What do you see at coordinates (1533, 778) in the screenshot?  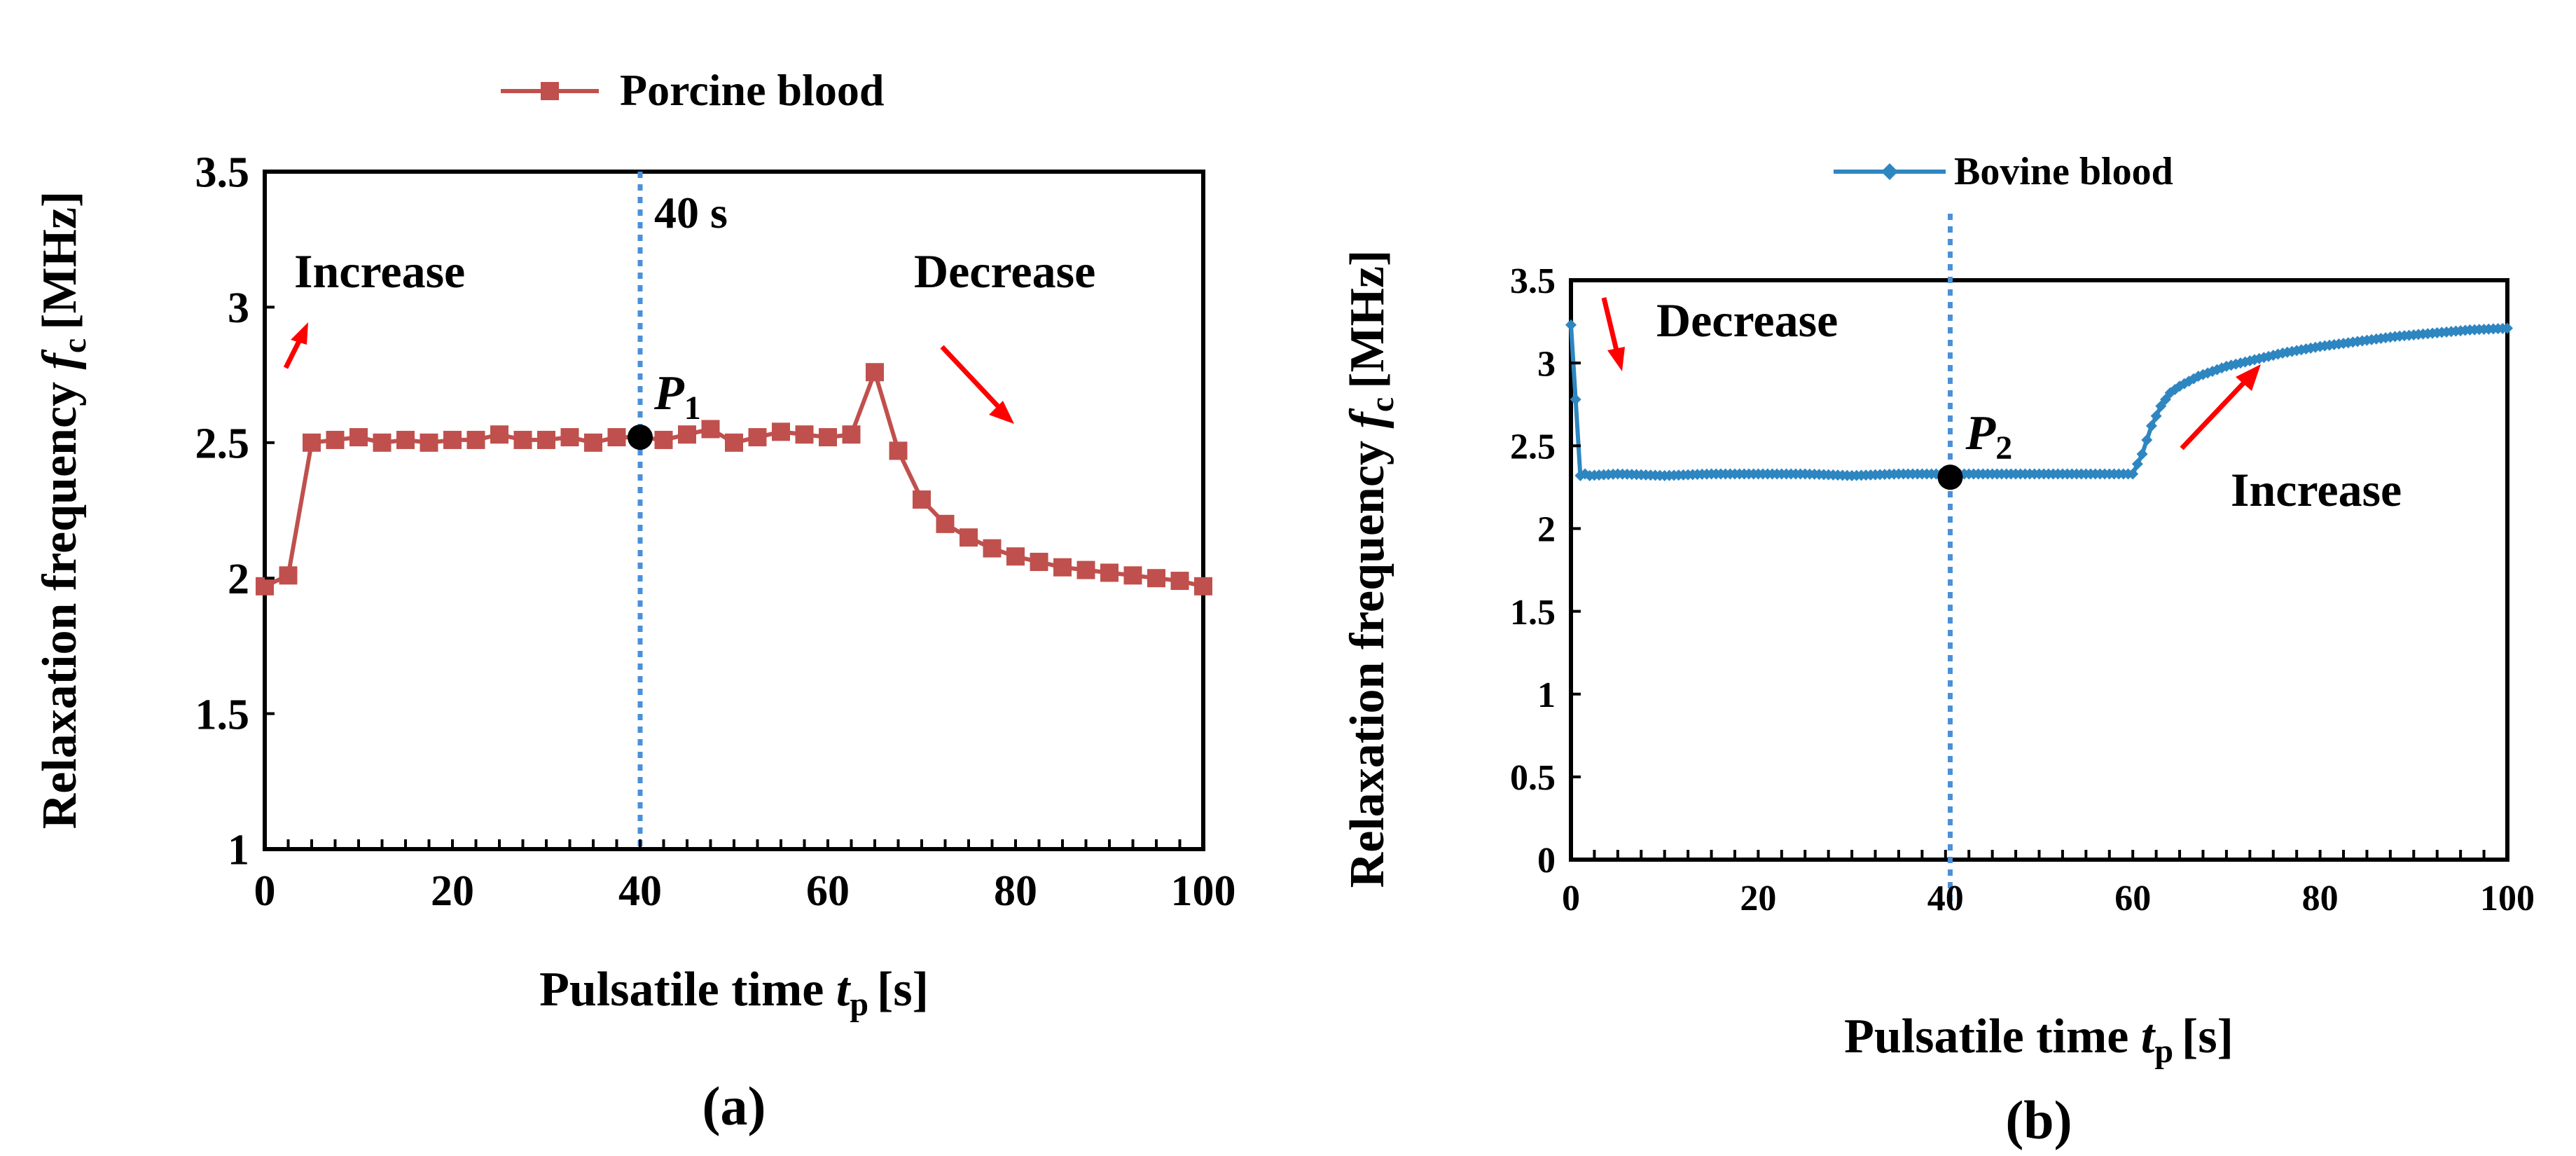 I see `y-tick-label: 0.5` at bounding box center [1533, 778].